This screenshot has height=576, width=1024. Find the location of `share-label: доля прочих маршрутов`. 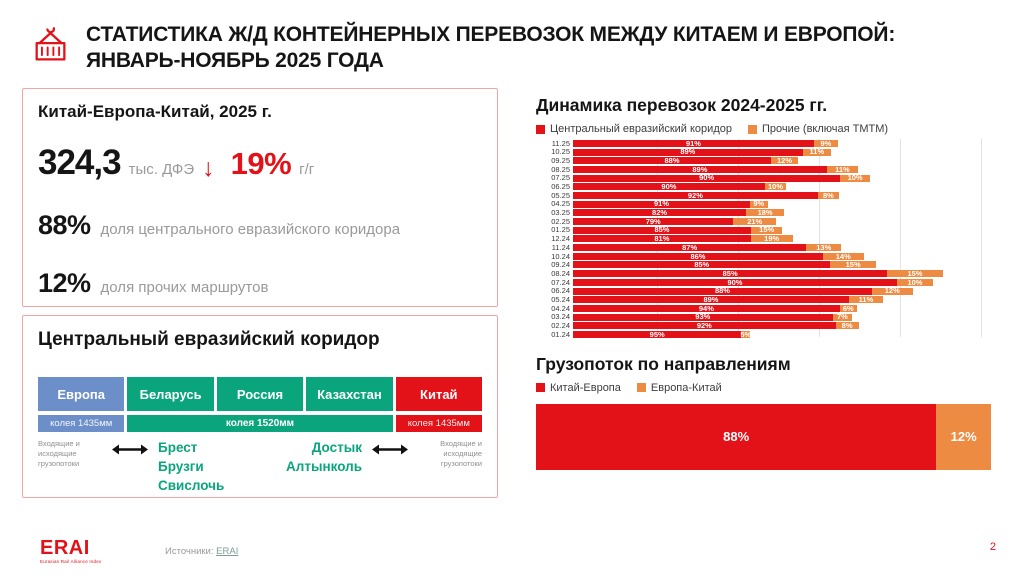

share-label: доля прочих маршрутов is located at coordinates (184, 287).